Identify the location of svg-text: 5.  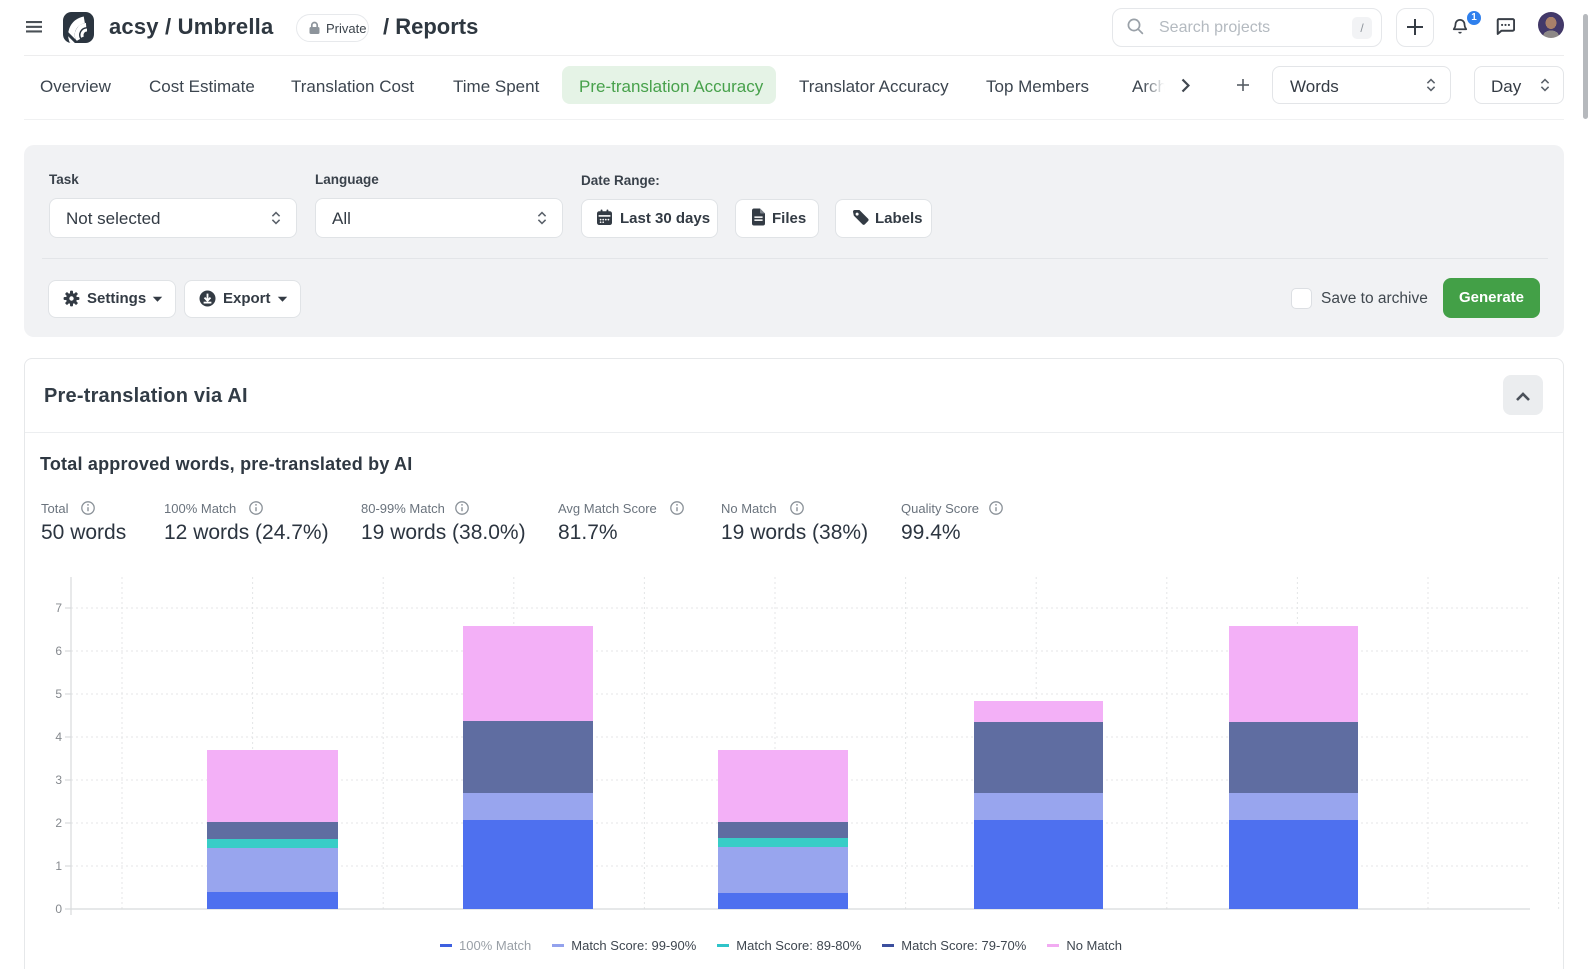
(58, 694).